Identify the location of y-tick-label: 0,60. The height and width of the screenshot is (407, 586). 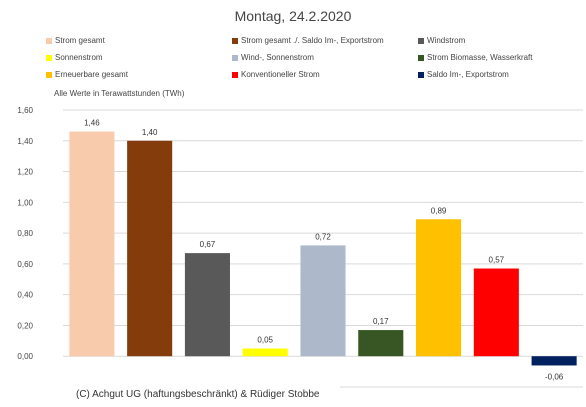
(25, 264).